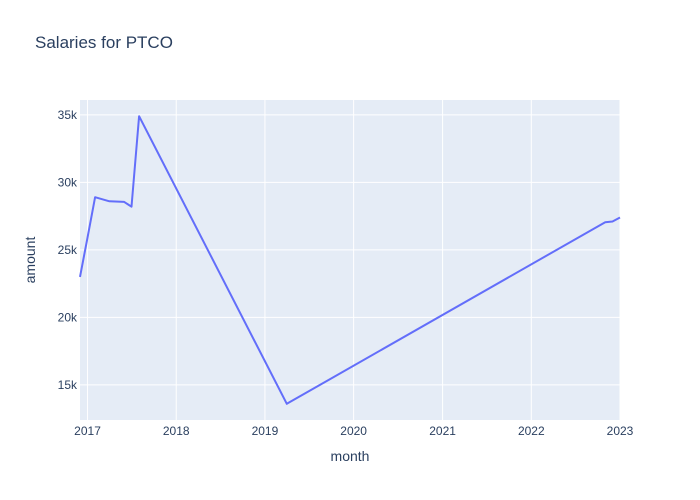 This screenshot has width=700, height=500. I want to click on y-tick-labels: 15k 20k 25k 30k 35k, so click(68, 250).